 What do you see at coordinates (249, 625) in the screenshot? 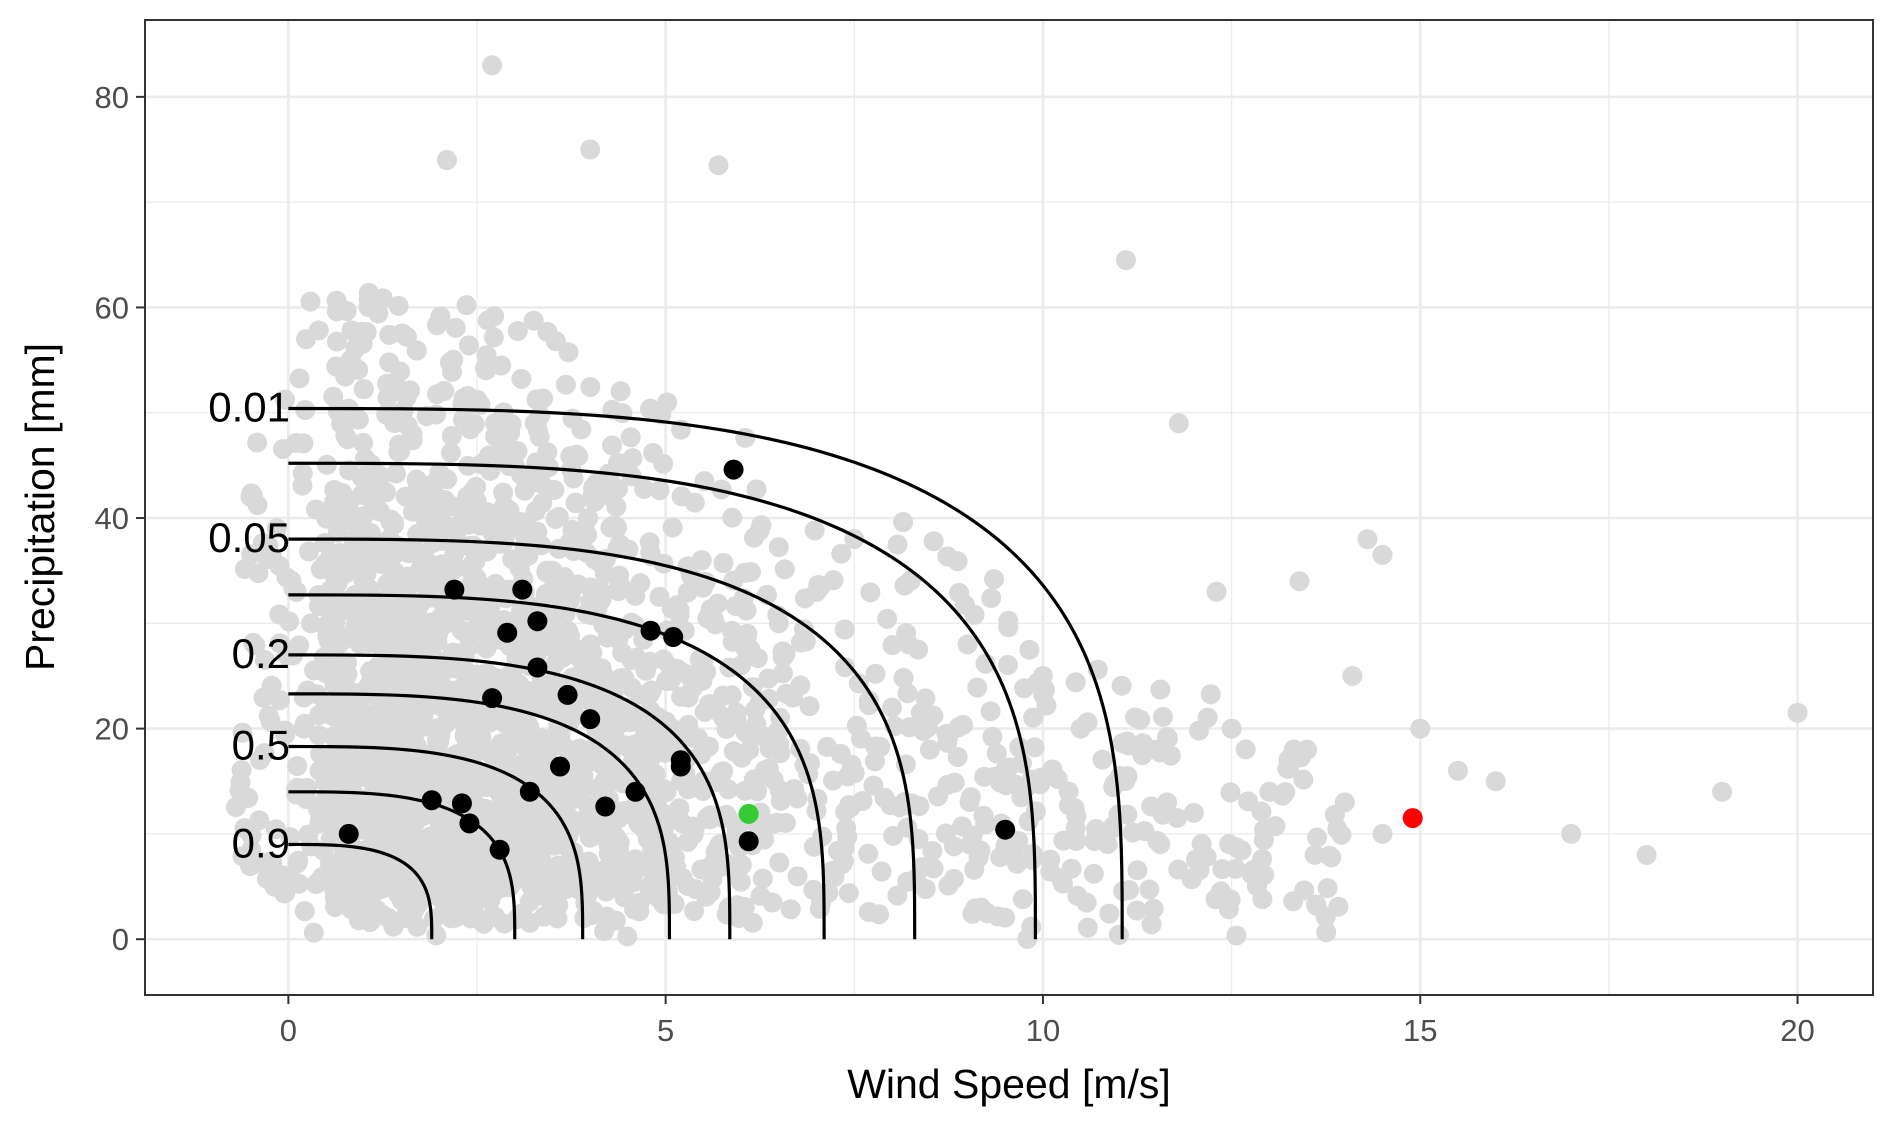
I see `contour-labels: 0.9 0.5 0.2 0.05 0.01` at bounding box center [249, 625].